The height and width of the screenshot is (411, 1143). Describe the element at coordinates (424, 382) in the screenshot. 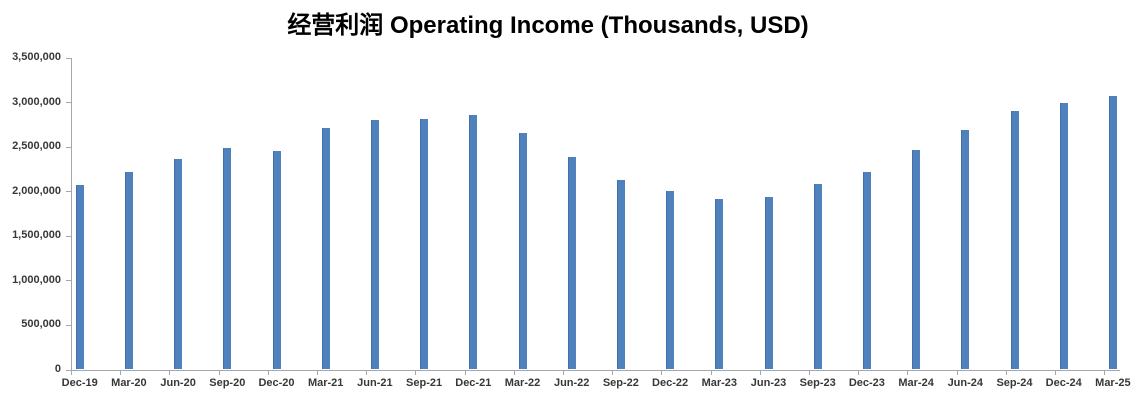

I see `x-axis-label: Sep-21` at that location.